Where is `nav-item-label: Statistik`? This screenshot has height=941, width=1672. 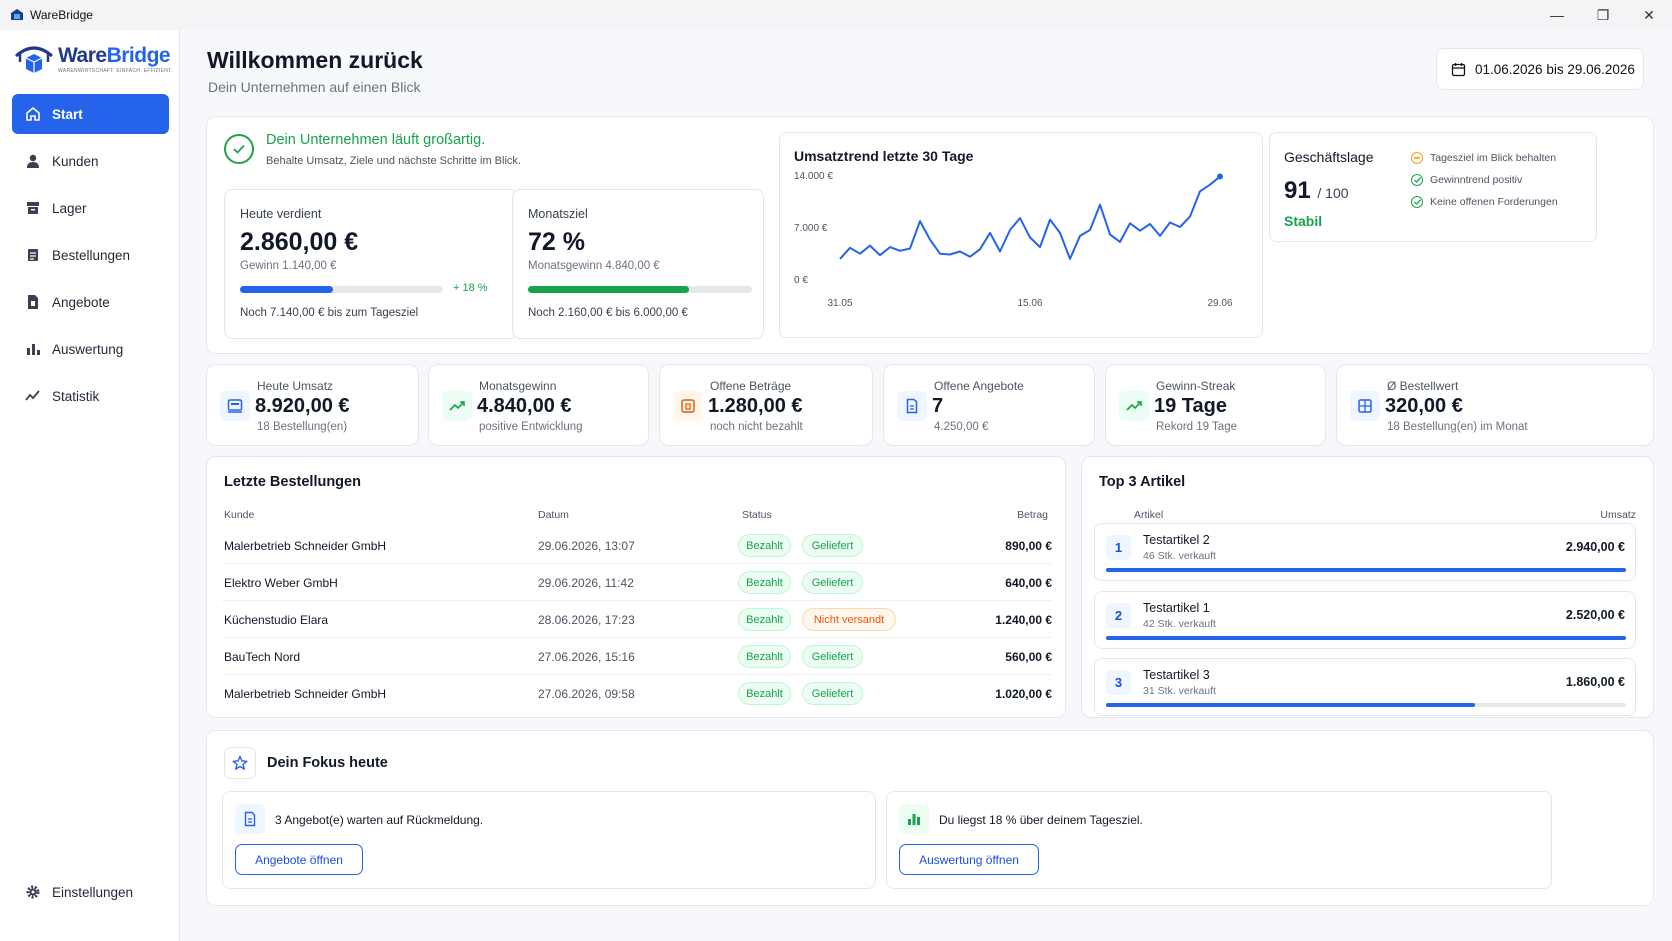 nav-item-label: Statistik is located at coordinates (76, 396).